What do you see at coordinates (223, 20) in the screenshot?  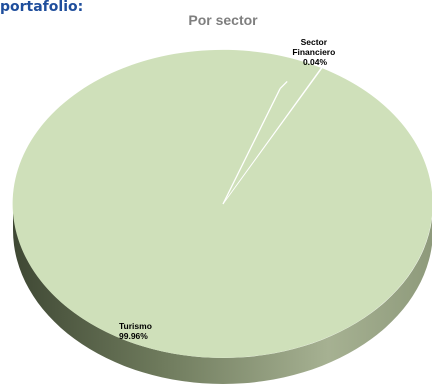 I see `chart-title: Por sector` at bounding box center [223, 20].